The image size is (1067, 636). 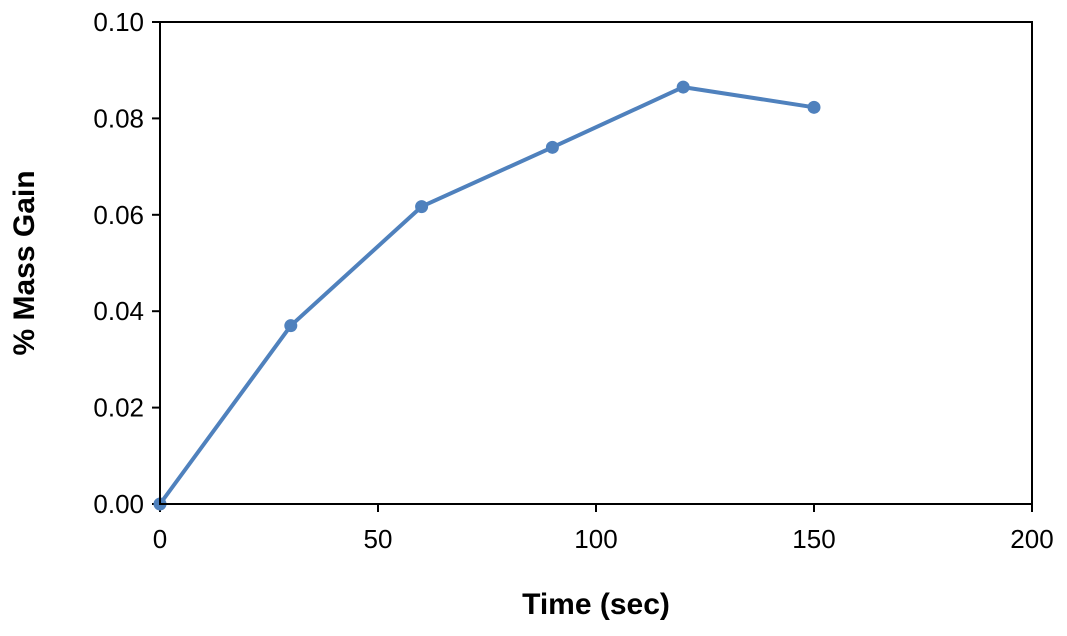 What do you see at coordinates (595, 539) in the screenshot?
I see `x-tick-label: 100` at bounding box center [595, 539].